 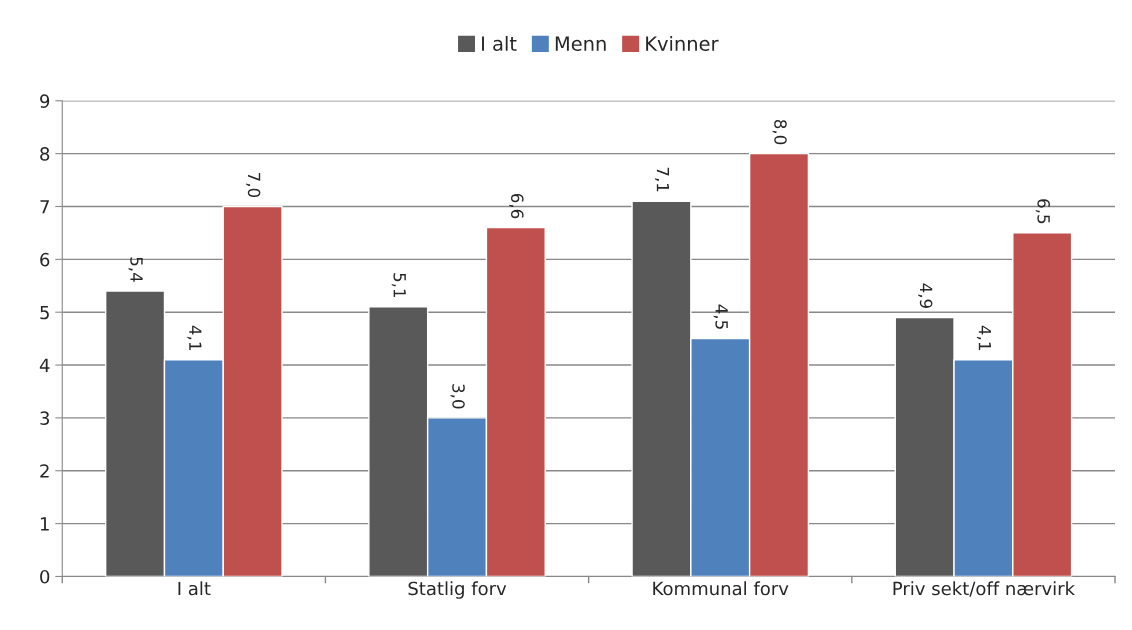 What do you see at coordinates (516, 206) in the screenshot?
I see `data-label: 6,6` at bounding box center [516, 206].